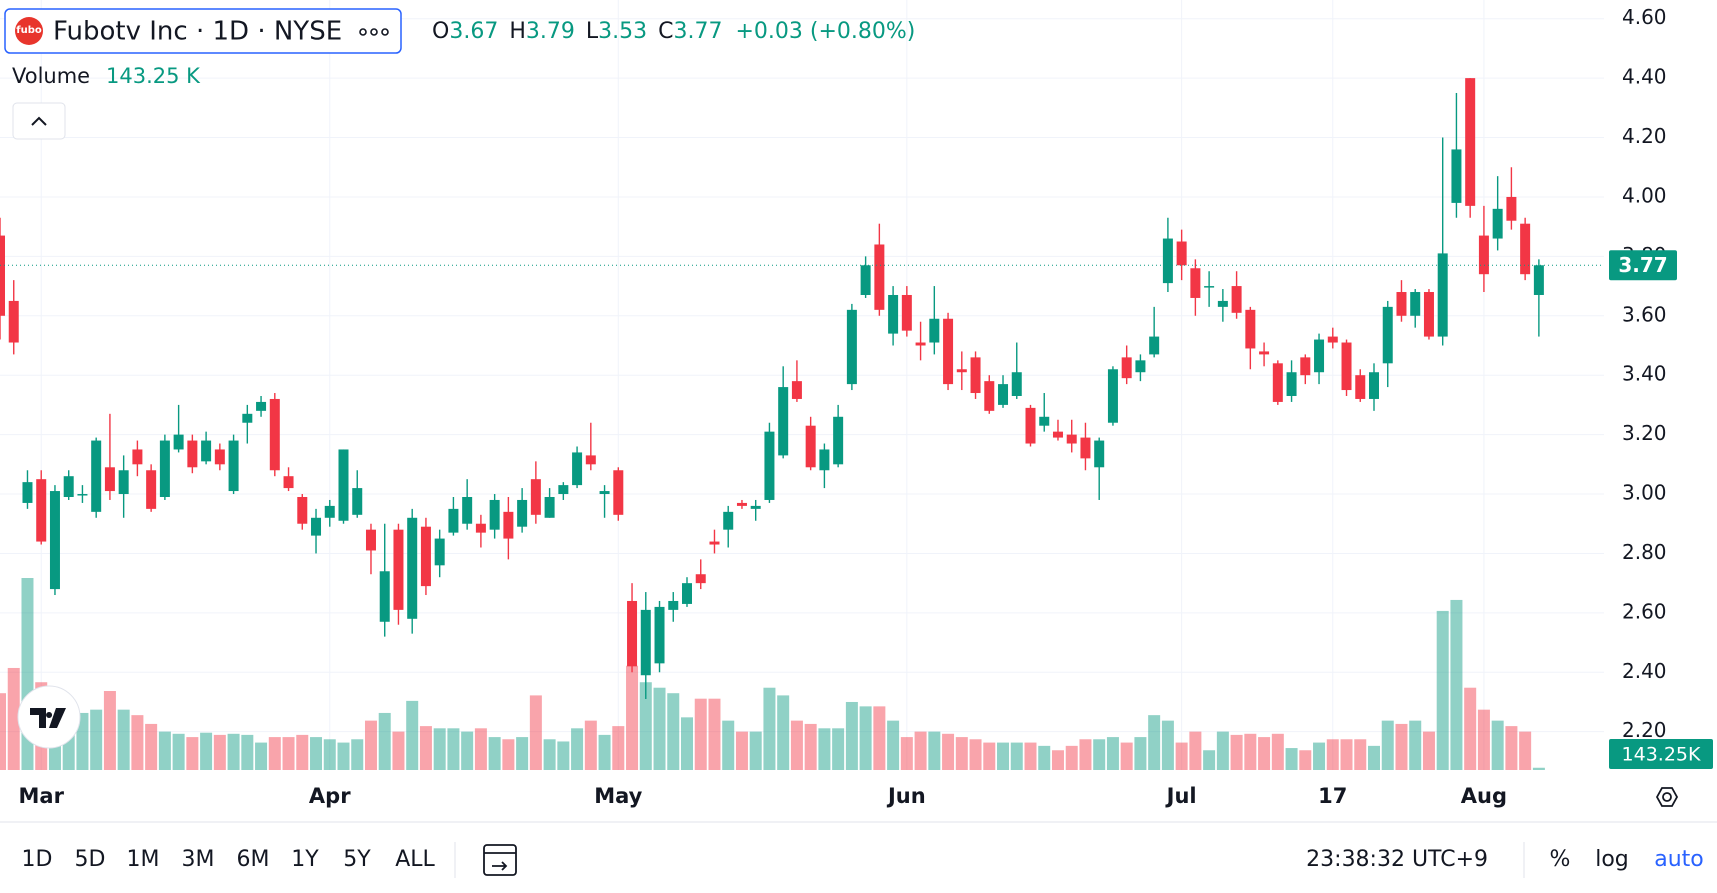  Describe the element at coordinates (305, 859) in the screenshot. I see `range-button: 1Y` at that location.